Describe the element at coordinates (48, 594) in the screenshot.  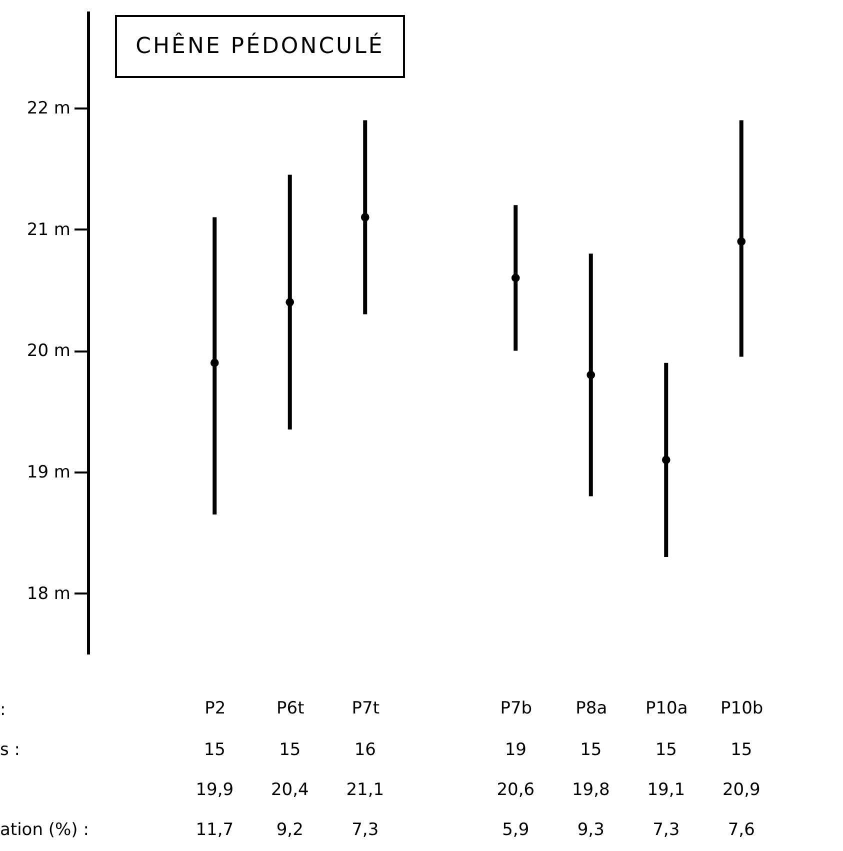
I see `y-tick-label: 18 m` at that location.